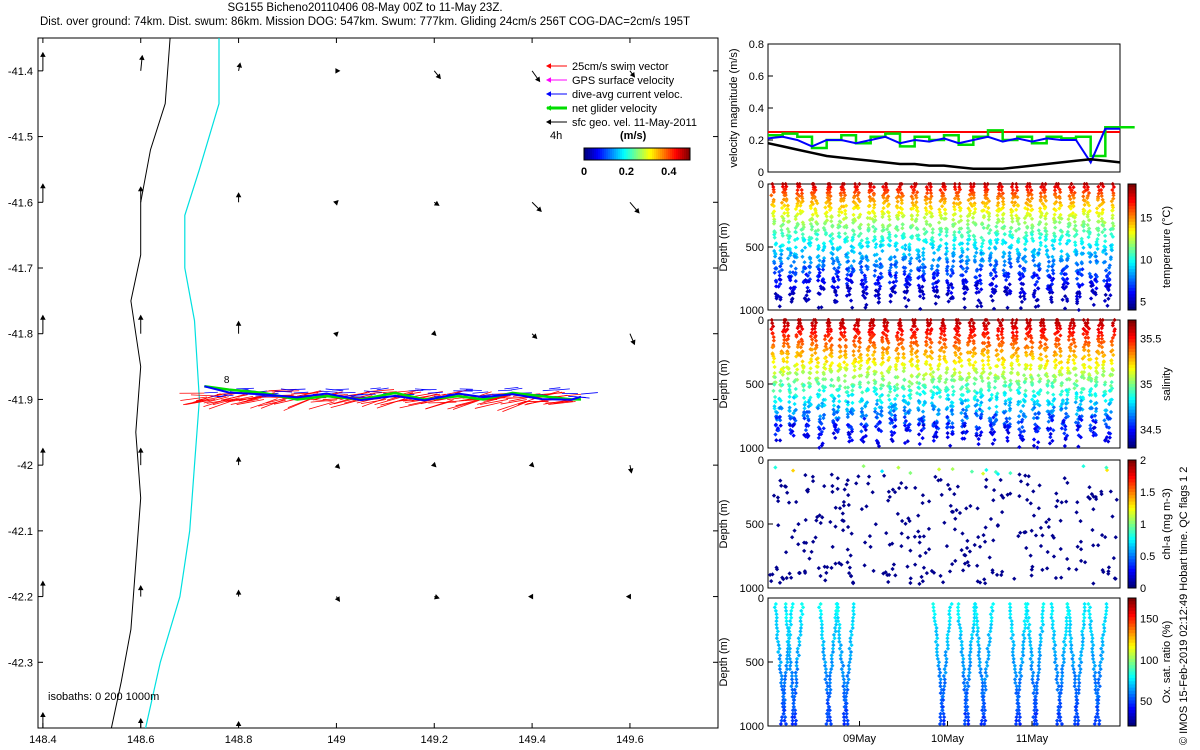 The width and height of the screenshot is (1200, 750). Describe the element at coordinates (734, 107) in the screenshot. I see `velocity-ylabel: velocity magnitude (m/s)` at that location.